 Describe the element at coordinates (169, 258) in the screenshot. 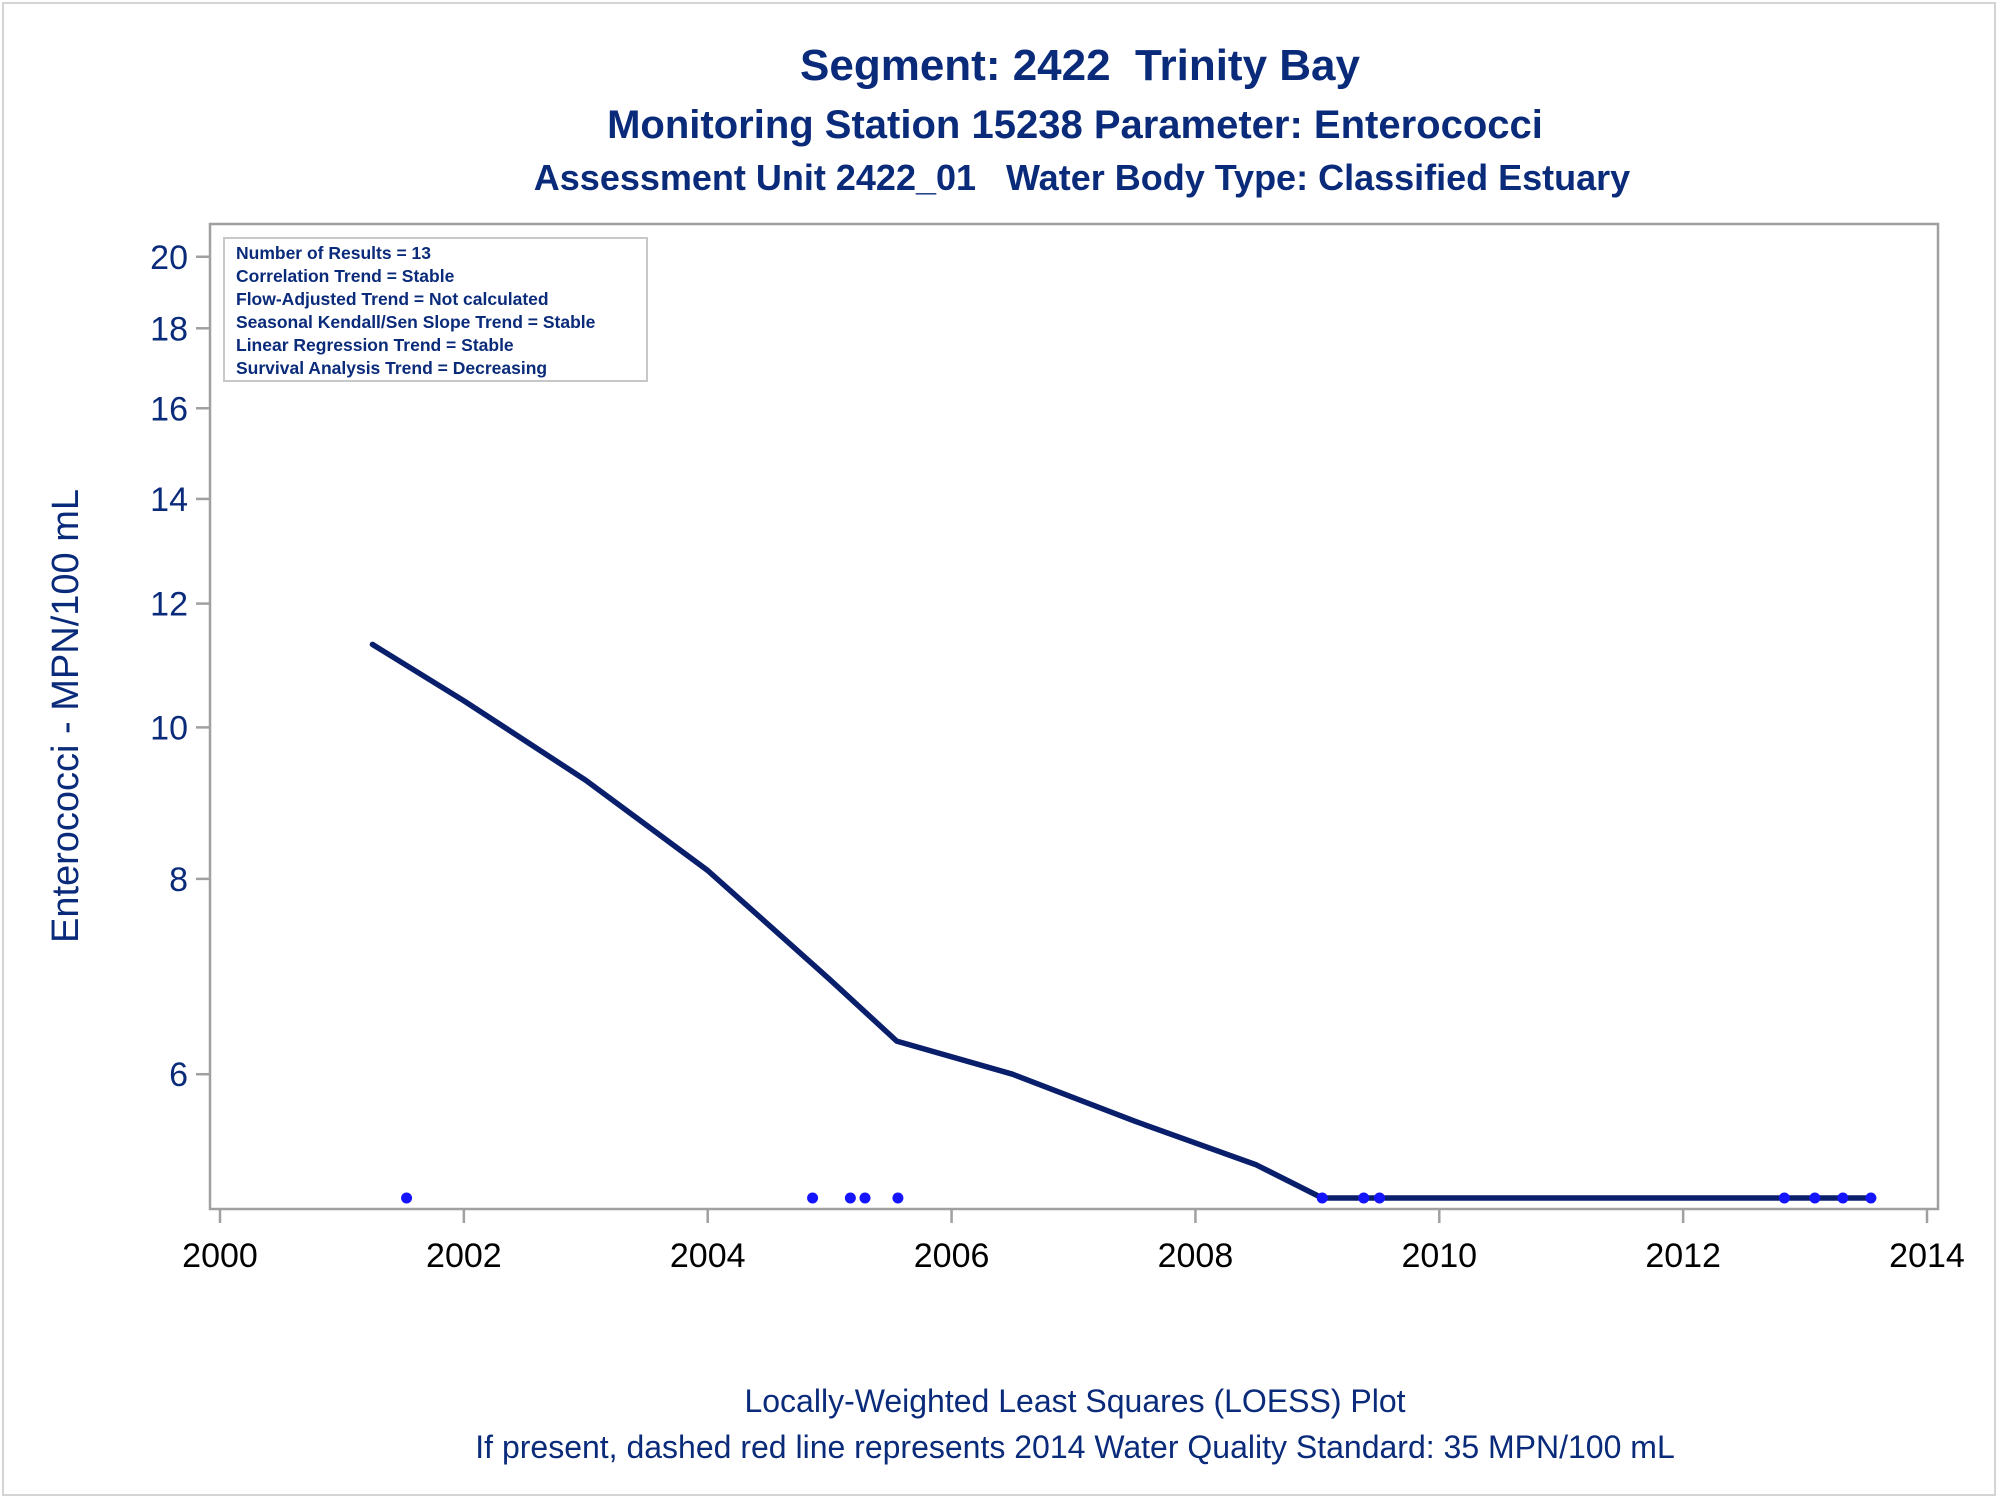

I see `y-tick-label: 20` at that location.